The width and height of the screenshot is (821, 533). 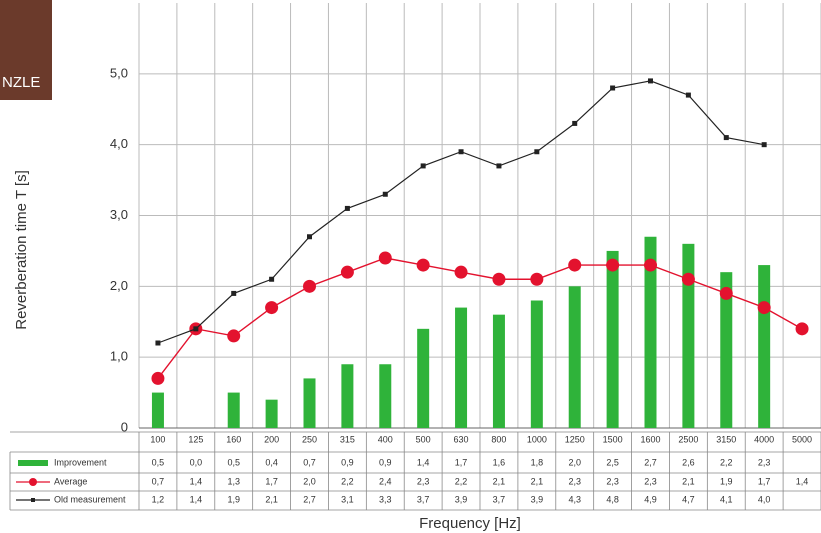 What do you see at coordinates (726, 462) in the screenshot?
I see `table-value: 2,2` at bounding box center [726, 462].